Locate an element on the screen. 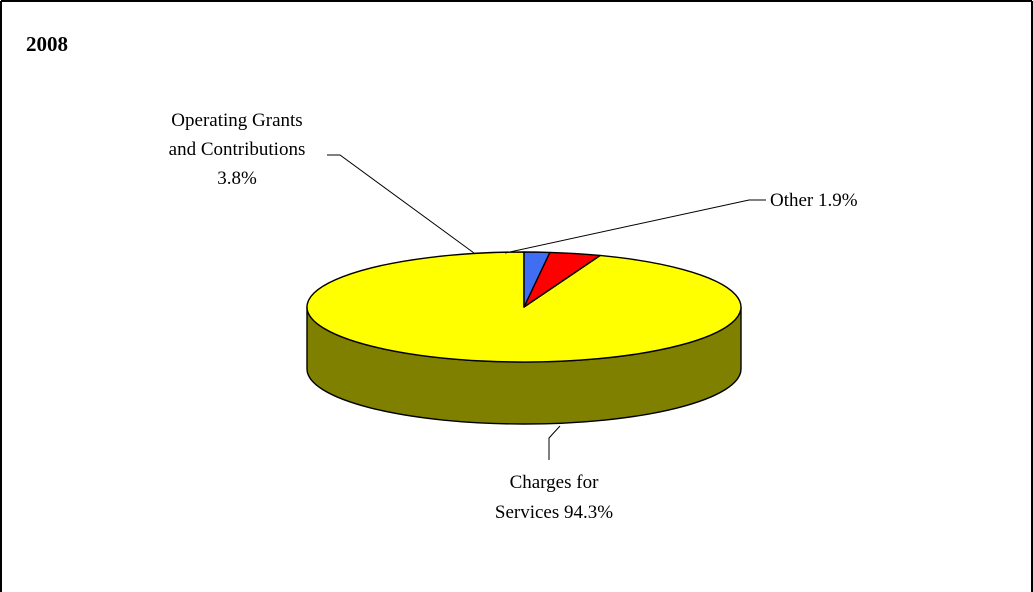  label-operating-grants-leader is located at coordinates (401, 204).